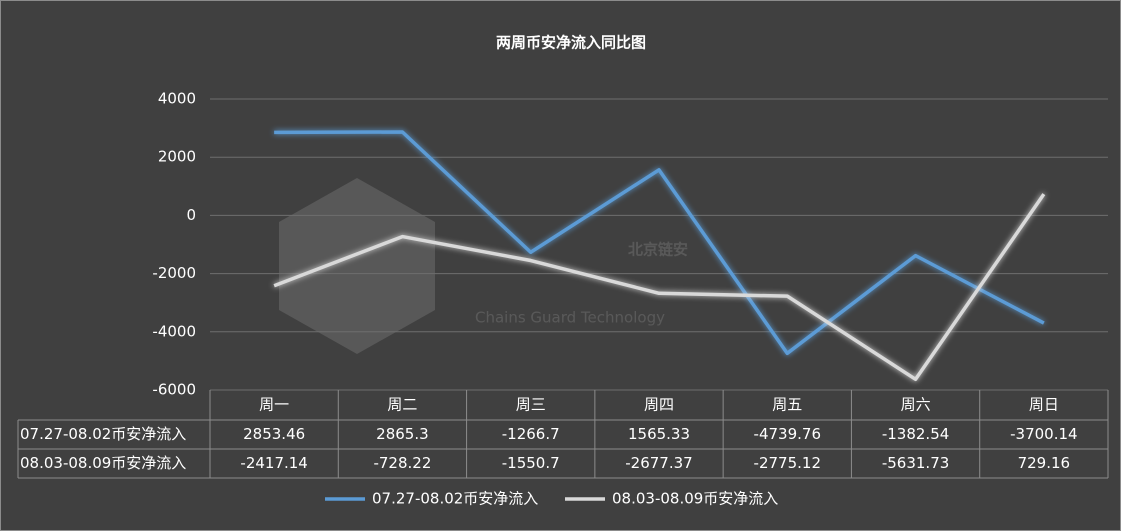  I want to click on table-cell: -4739.76, so click(787, 434).